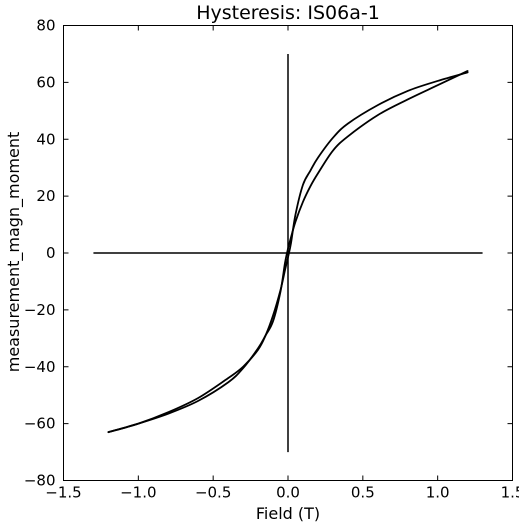 This screenshot has width=519, height=524. Describe the element at coordinates (288, 493) in the screenshot. I see `x-tick-label: 0.0` at that location.